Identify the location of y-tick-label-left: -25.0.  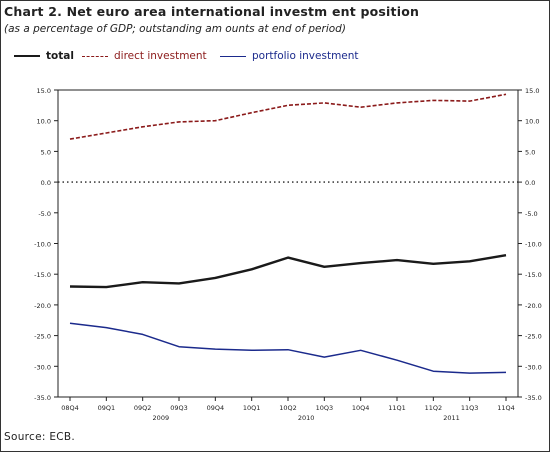
(42, 337).